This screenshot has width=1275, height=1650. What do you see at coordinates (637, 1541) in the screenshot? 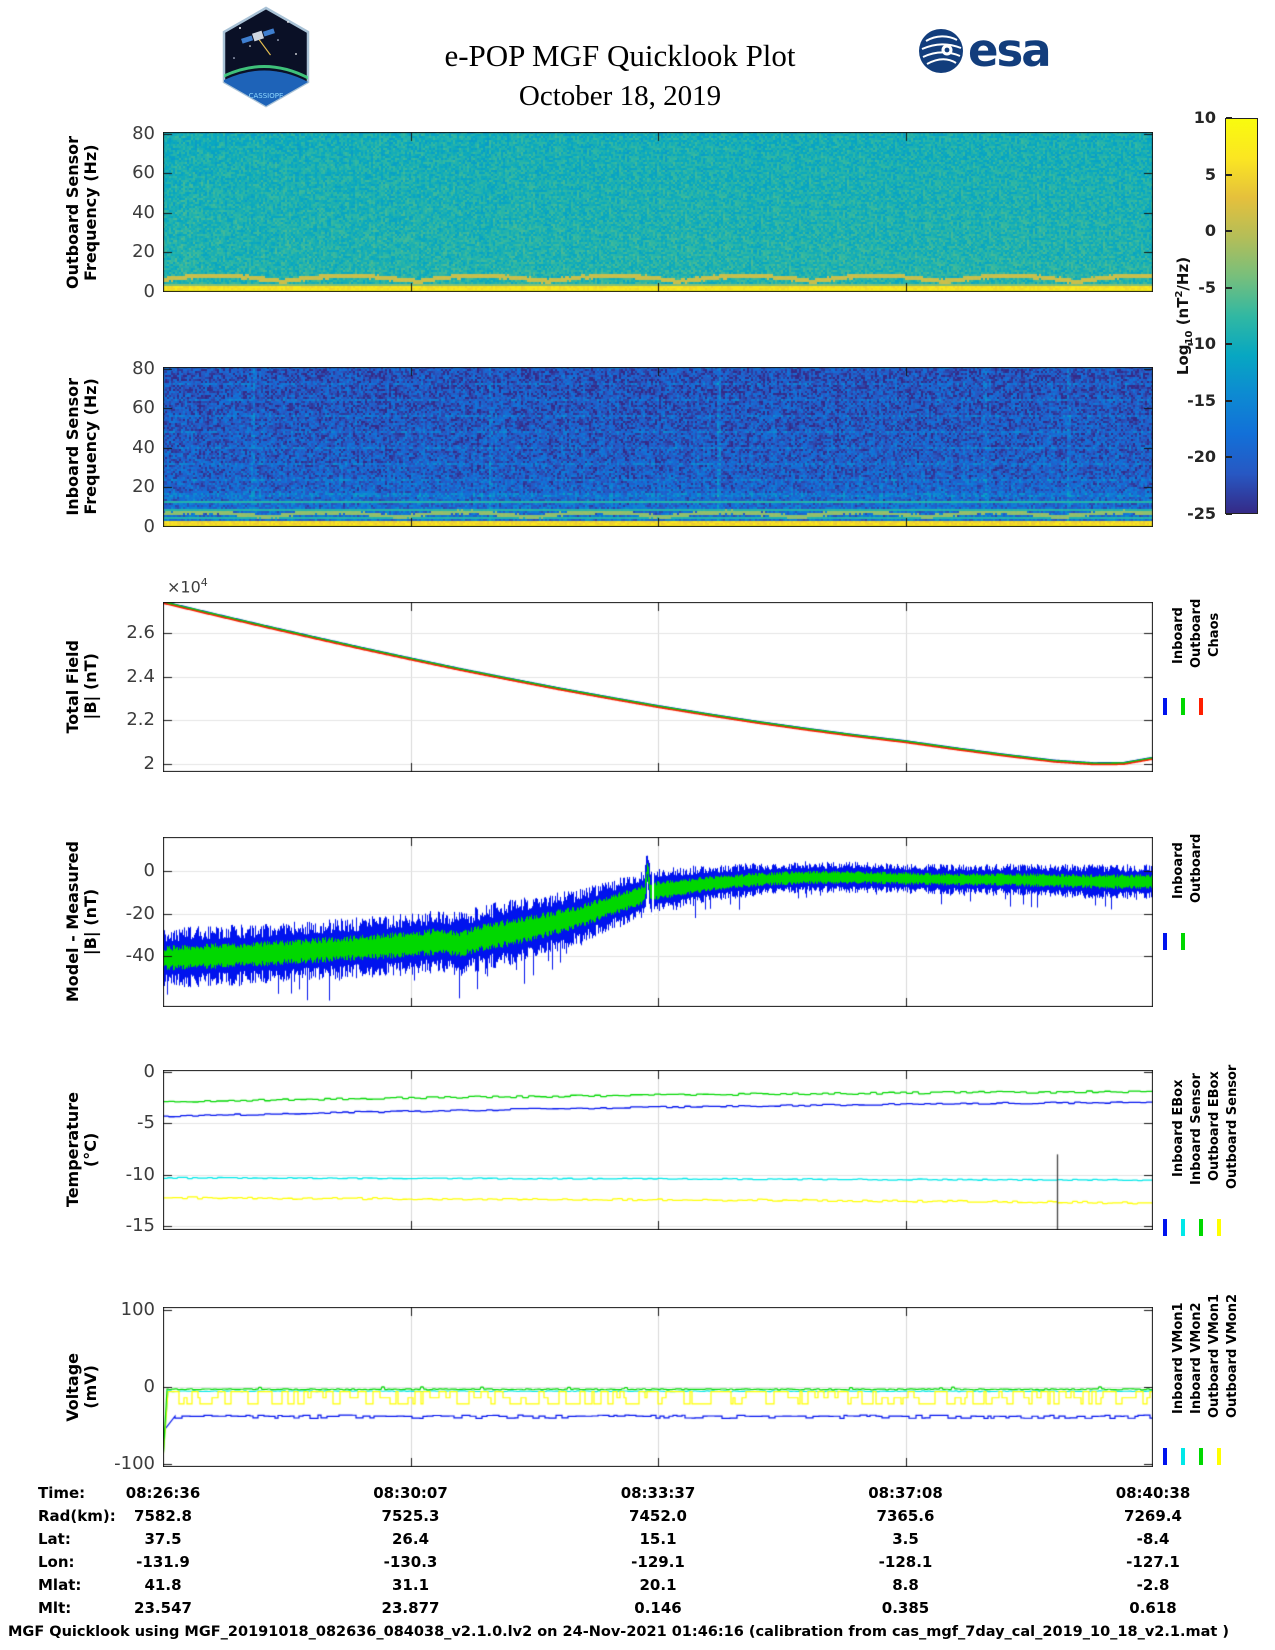
I see `table-row: Lat: 37.5 26.4 15.1 3.5 -8.4` at bounding box center [637, 1541].